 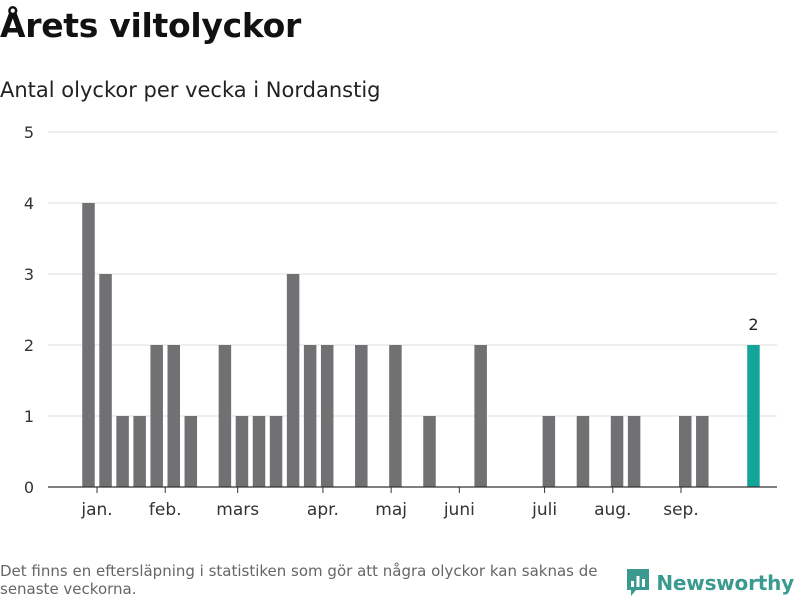 What do you see at coordinates (612, 510) in the screenshot?
I see `x-tick-label: aug.` at bounding box center [612, 510].